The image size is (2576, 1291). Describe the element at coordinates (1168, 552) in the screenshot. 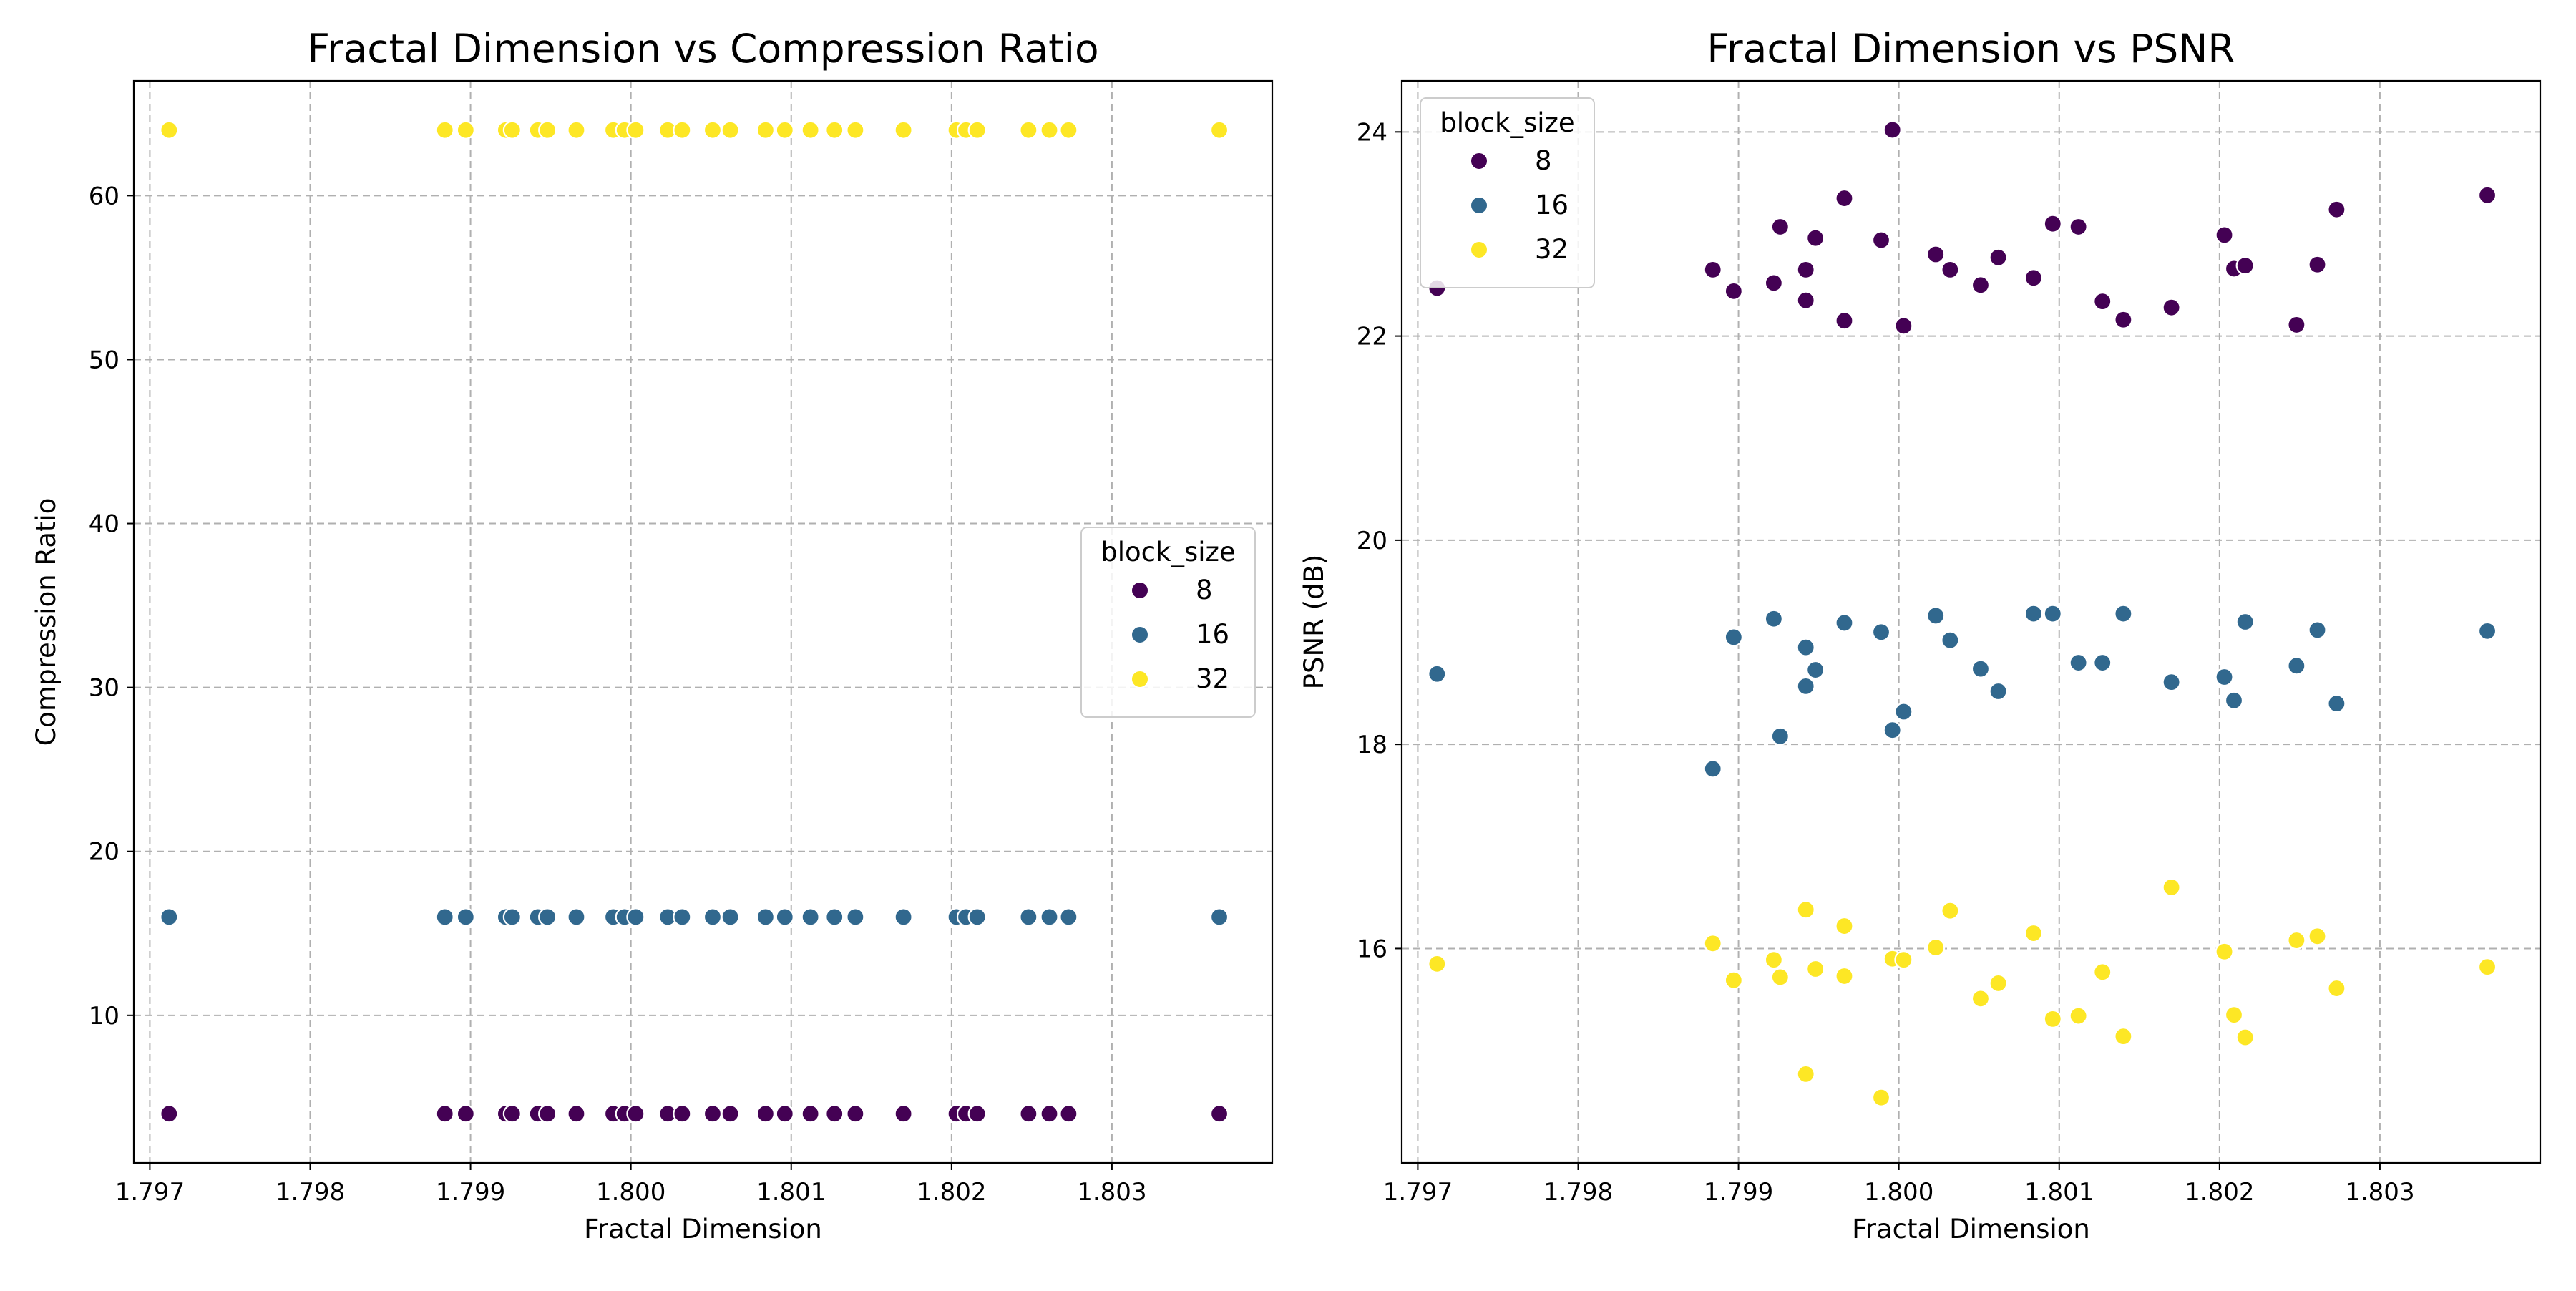

I see `legend-title: block_size` at that location.